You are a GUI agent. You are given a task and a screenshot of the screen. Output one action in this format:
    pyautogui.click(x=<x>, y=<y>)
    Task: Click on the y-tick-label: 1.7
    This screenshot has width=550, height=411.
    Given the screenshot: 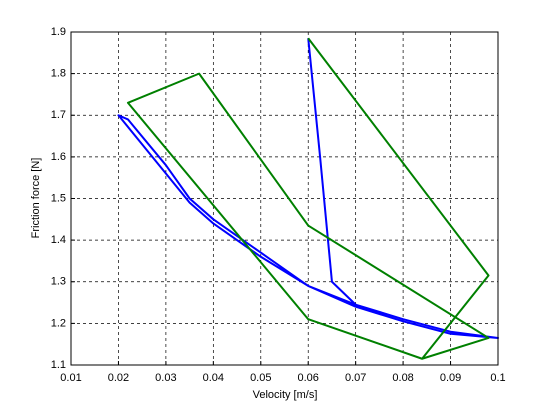 What is the action you would take?
    pyautogui.click(x=58, y=115)
    